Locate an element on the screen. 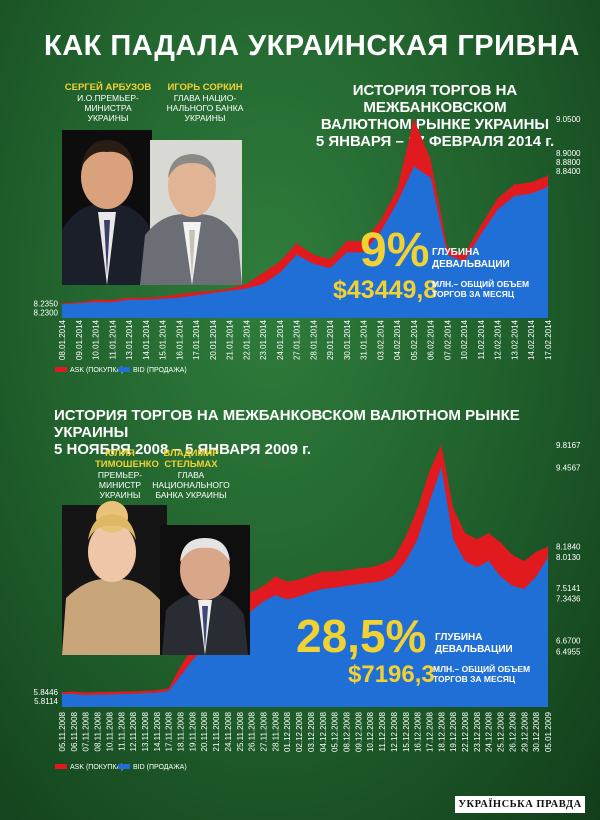 This screenshot has height=820, width=600. x-tick-label: 24.11.2008 is located at coordinates (228, 731).